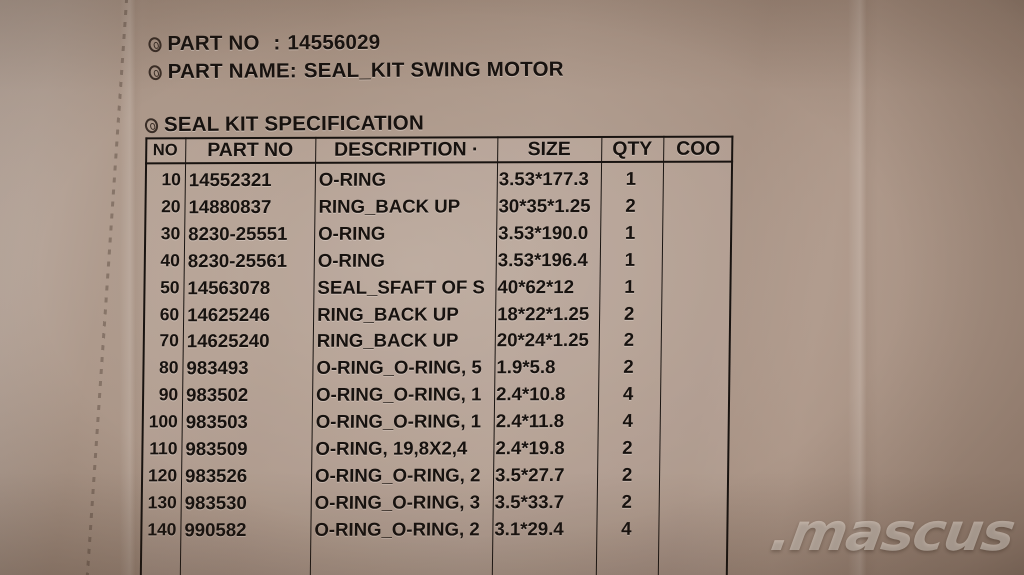 The image size is (1024, 575). What do you see at coordinates (228, 341) in the screenshot?
I see `cell-part-no: 14625240` at bounding box center [228, 341].